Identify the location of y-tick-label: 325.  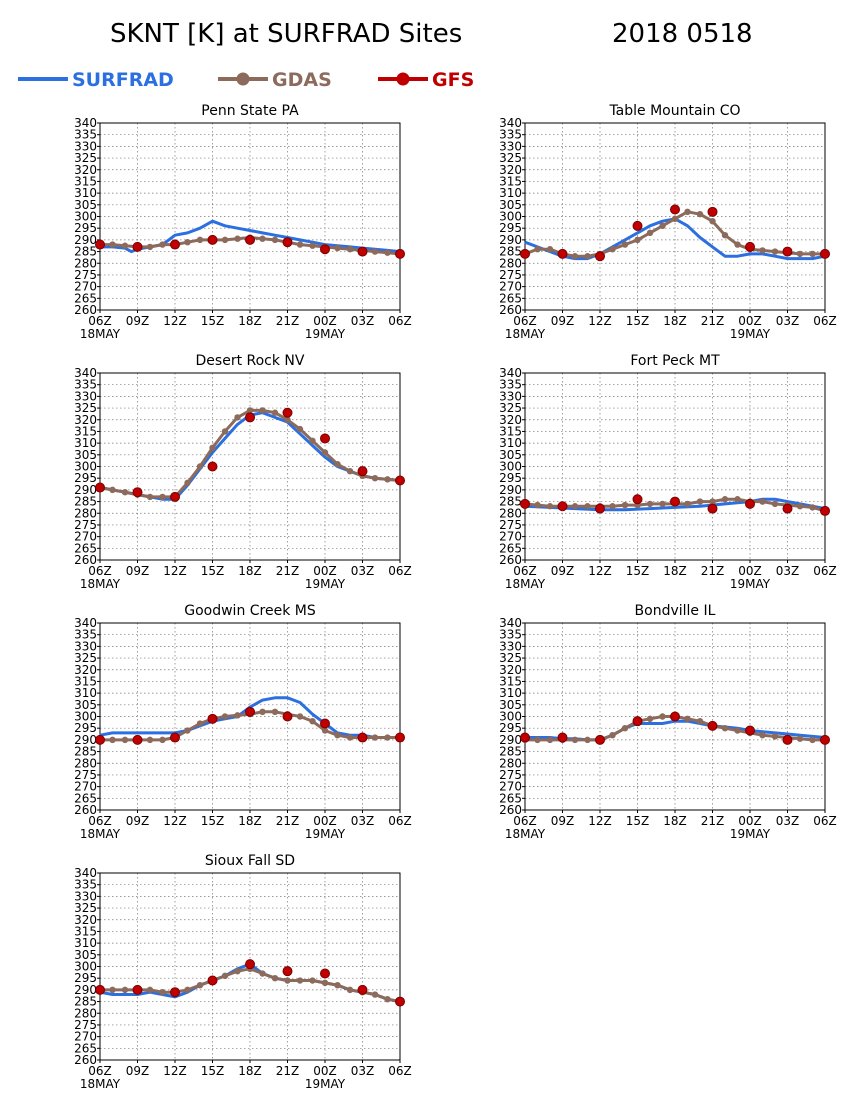
(85, 908).